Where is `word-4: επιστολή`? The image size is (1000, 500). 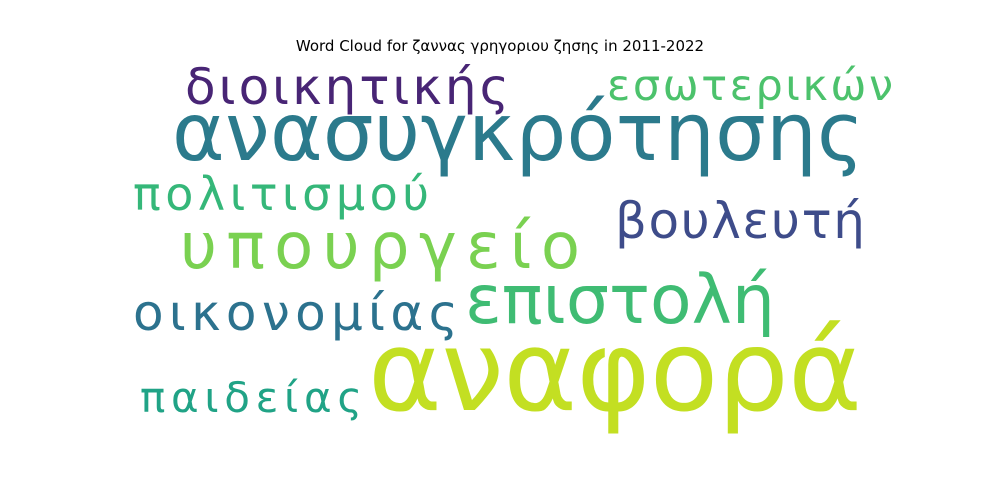
word-4: επιστολή is located at coordinates (620, 300).